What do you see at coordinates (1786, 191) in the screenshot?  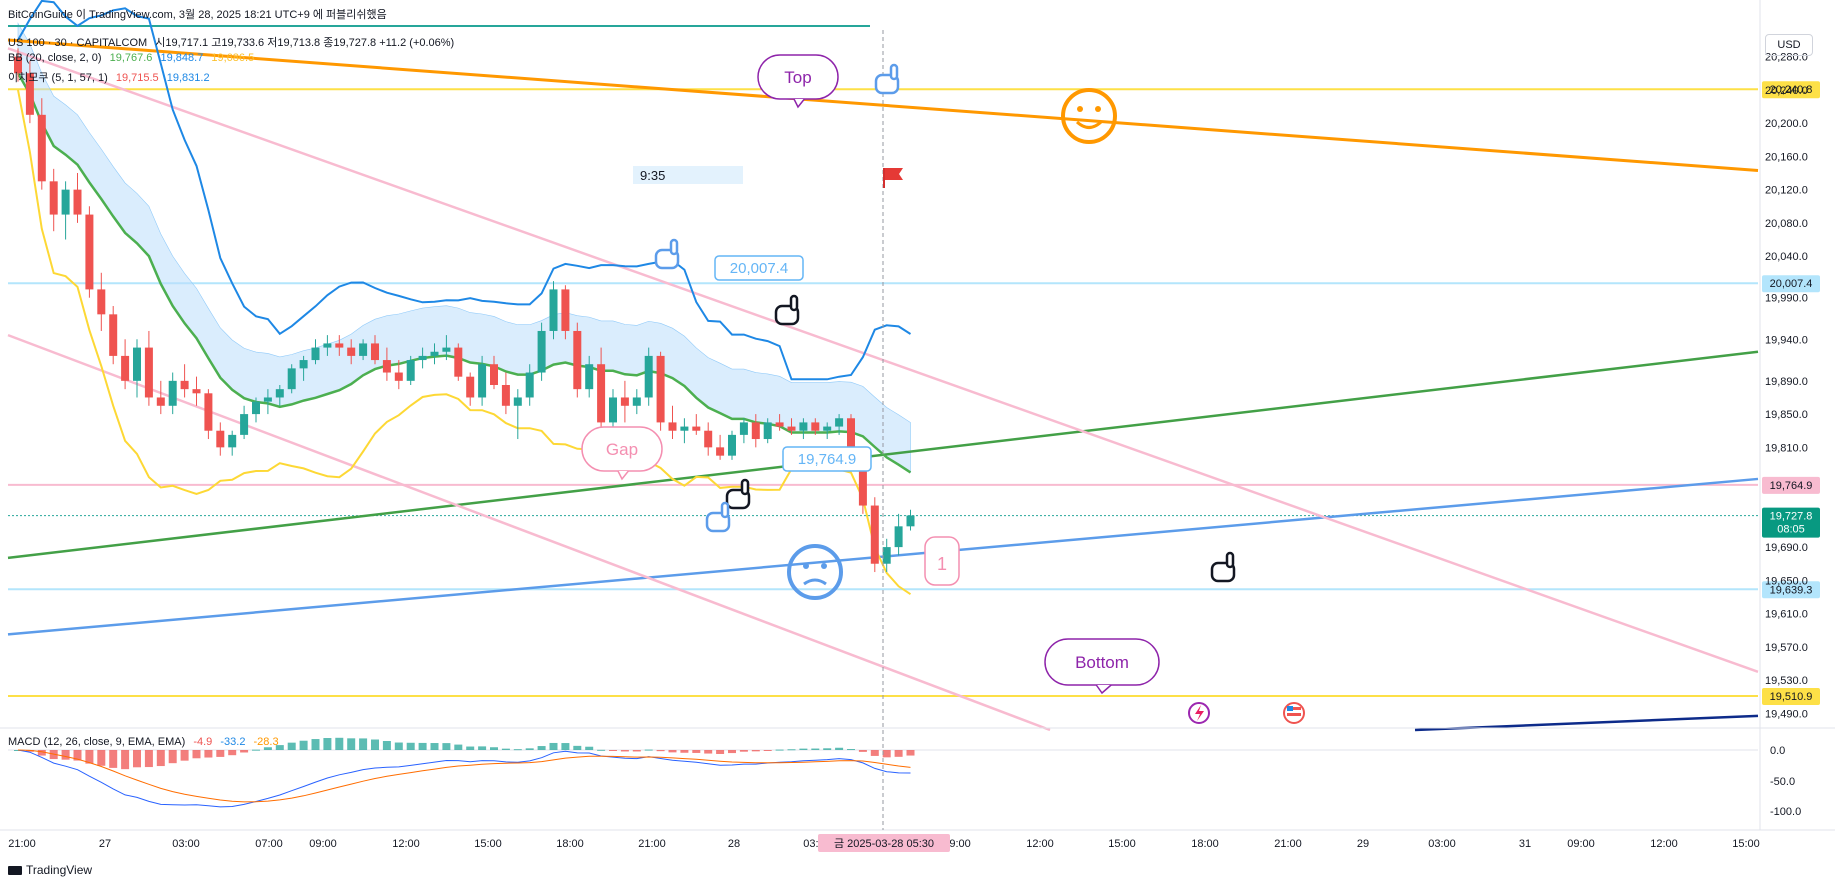 I see `price-tick-4: 20,120.0` at bounding box center [1786, 191].